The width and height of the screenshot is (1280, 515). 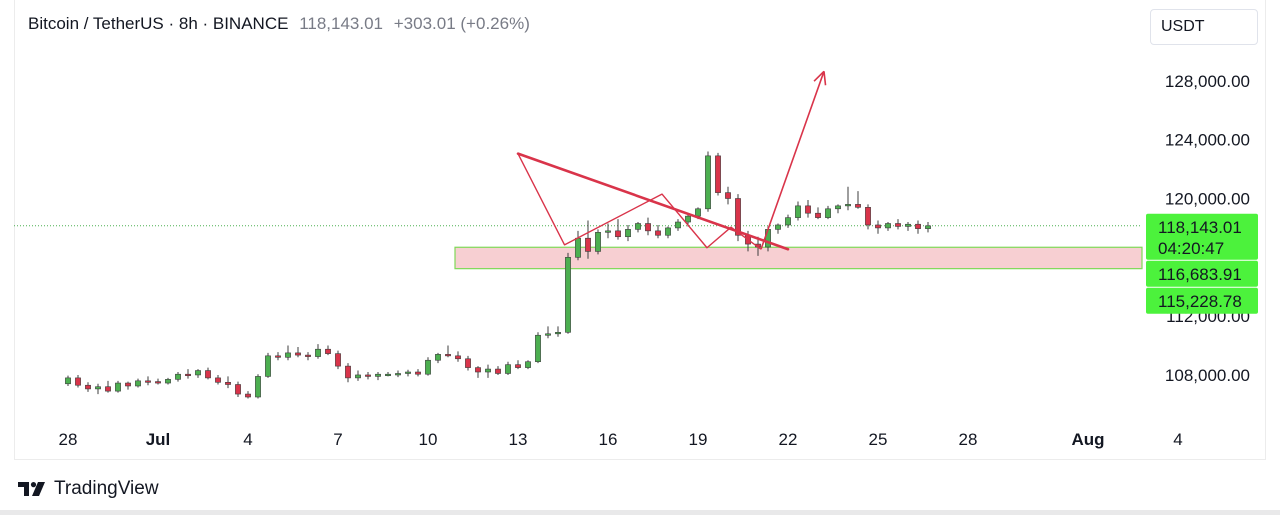 I want to click on y-tick-label: 128,000.00, so click(x=1207, y=81).